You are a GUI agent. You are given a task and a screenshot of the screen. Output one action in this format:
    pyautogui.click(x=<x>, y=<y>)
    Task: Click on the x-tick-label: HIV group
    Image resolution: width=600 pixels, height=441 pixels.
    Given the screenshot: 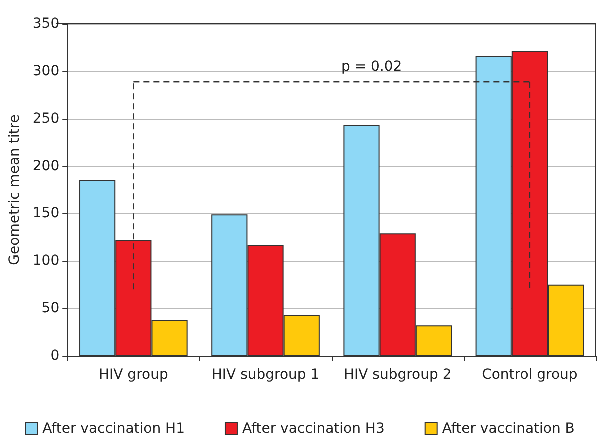 What is the action you would take?
    pyautogui.click(x=133, y=375)
    